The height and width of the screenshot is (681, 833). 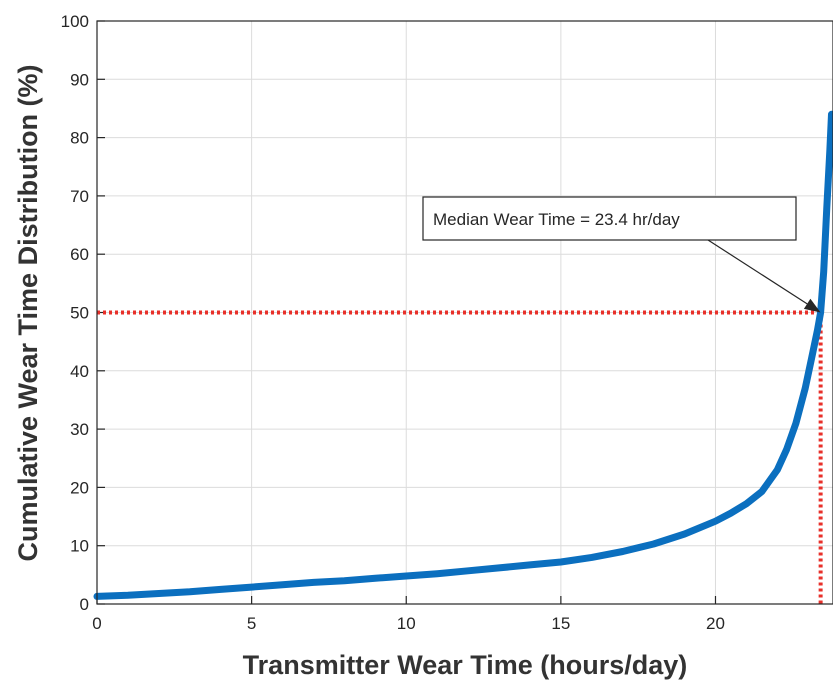 I want to click on median-annotation: Median Wear Time = 23.4 hr/day, so click(x=621, y=254).